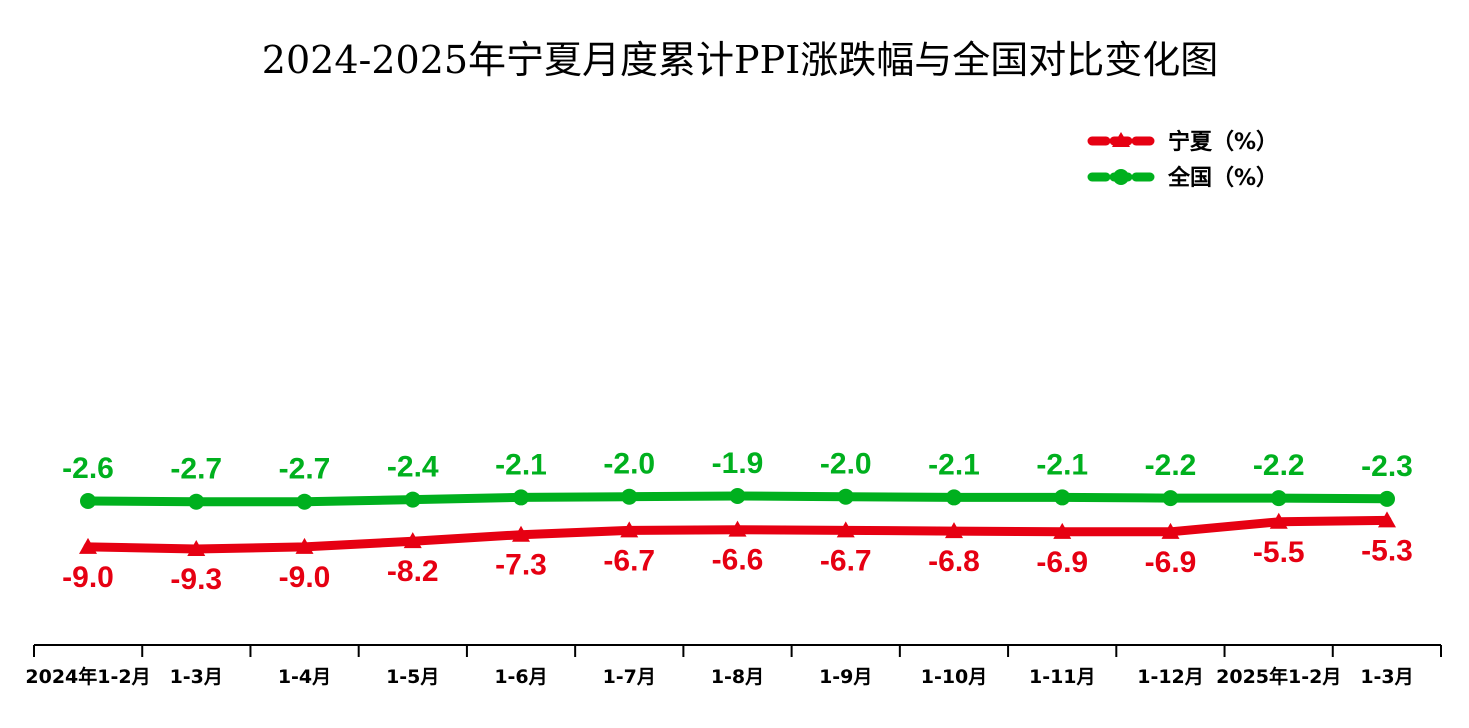 The height and width of the screenshot is (728, 1469). I want to click on legend-item-ningxia: 宁夏（%）, so click(1182, 142).